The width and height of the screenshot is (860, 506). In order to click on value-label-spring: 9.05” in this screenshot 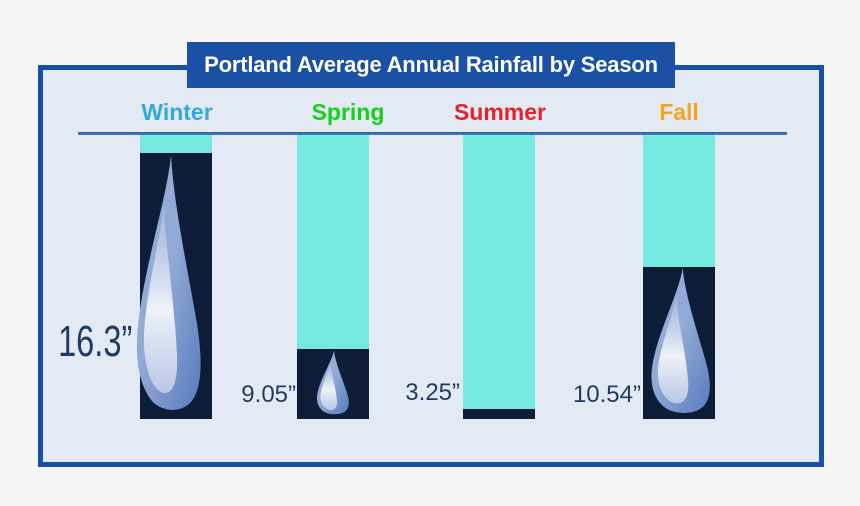, I will do `click(268, 394)`.